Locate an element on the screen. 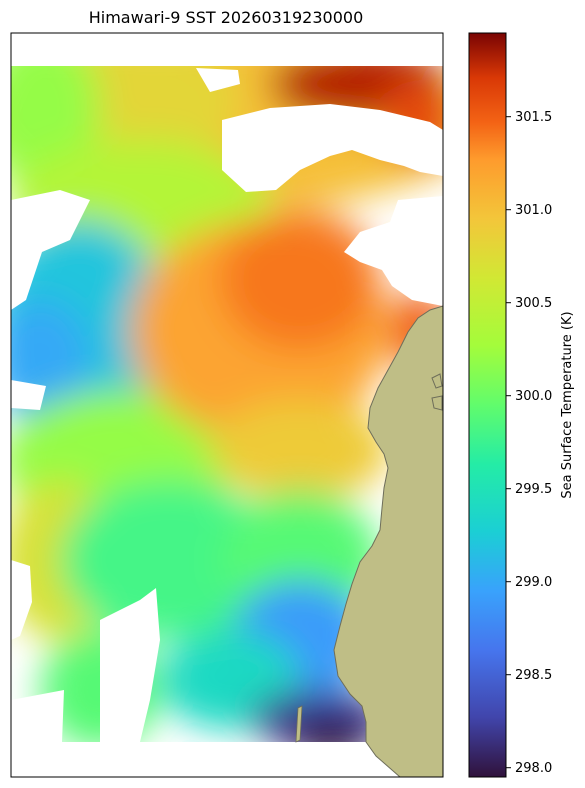 The image size is (585, 788). colorbar-tick-label: 300.5 is located at coordinates (533, 303).